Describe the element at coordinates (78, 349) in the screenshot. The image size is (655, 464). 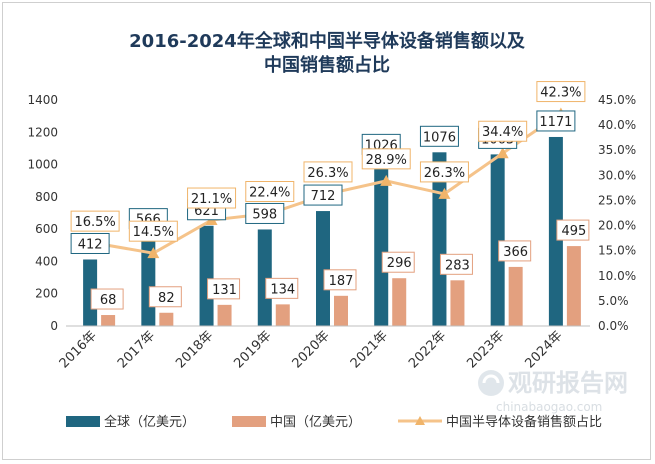
I see `x-tick-label: 2016年` at that location.